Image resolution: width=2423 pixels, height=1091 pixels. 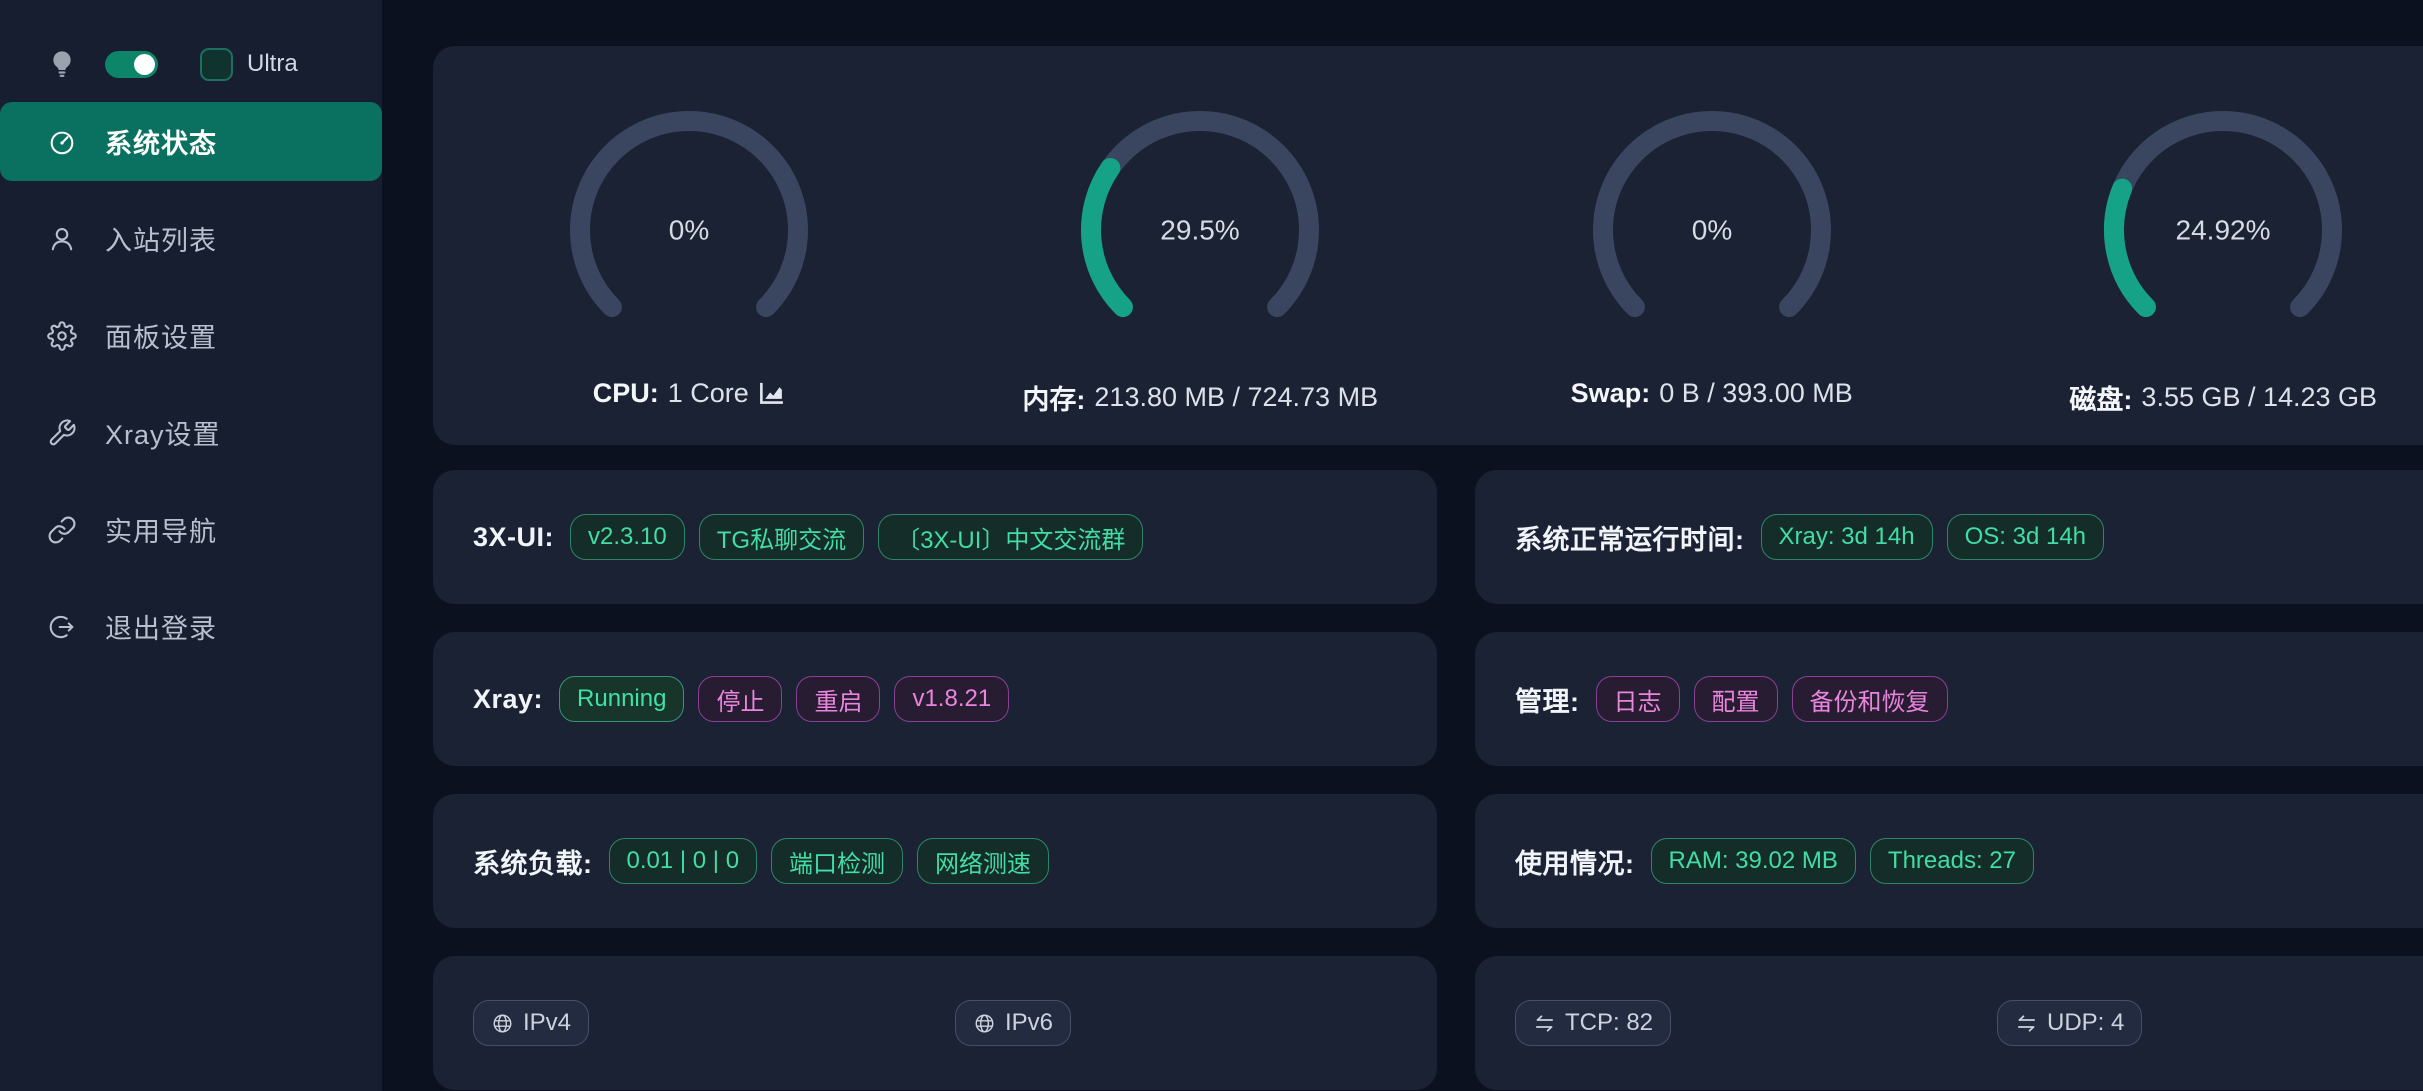 What do you see at coordinates (191, 384) in the screenshot?
I see `sidebar-menu: 系统状态入站列表面板设置 Xray设置 实用导航退出登录` at bounding box center [191, 384].